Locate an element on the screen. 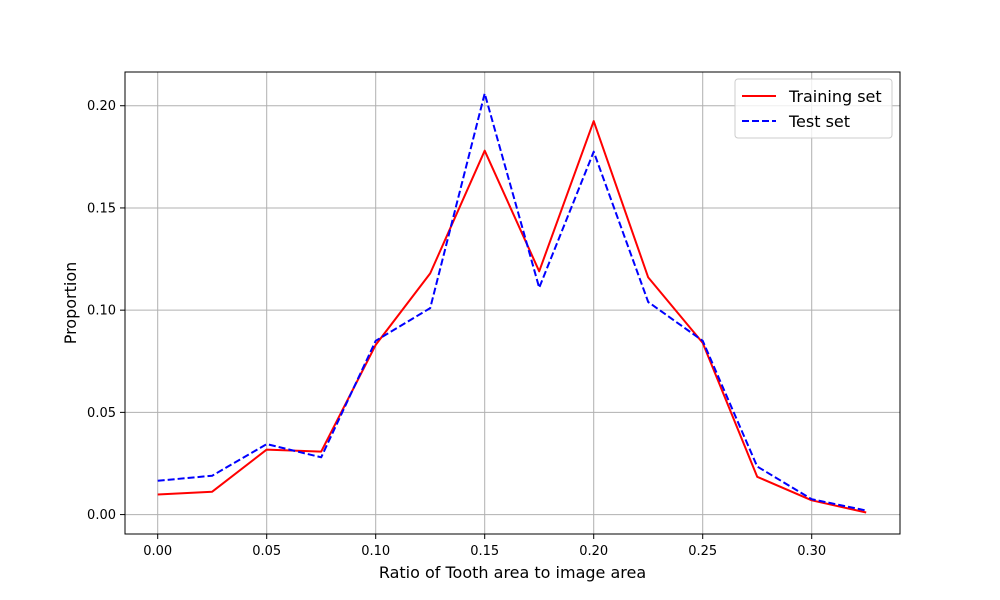 Image resolution: width=1000 pixels, height=600 pixels. legend-label-2: Test set is located at coordinates (819, 121).